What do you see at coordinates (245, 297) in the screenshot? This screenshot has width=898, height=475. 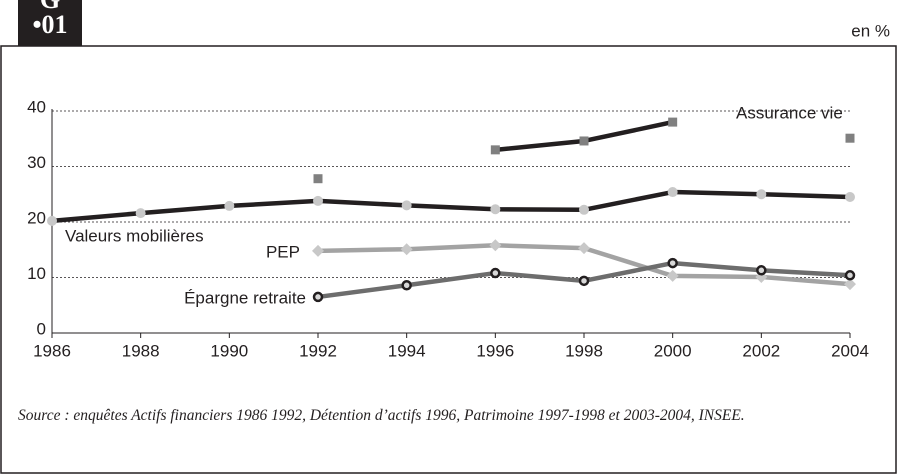 I see `series-label: Épargne retraite` at bounding box center [245, 297].